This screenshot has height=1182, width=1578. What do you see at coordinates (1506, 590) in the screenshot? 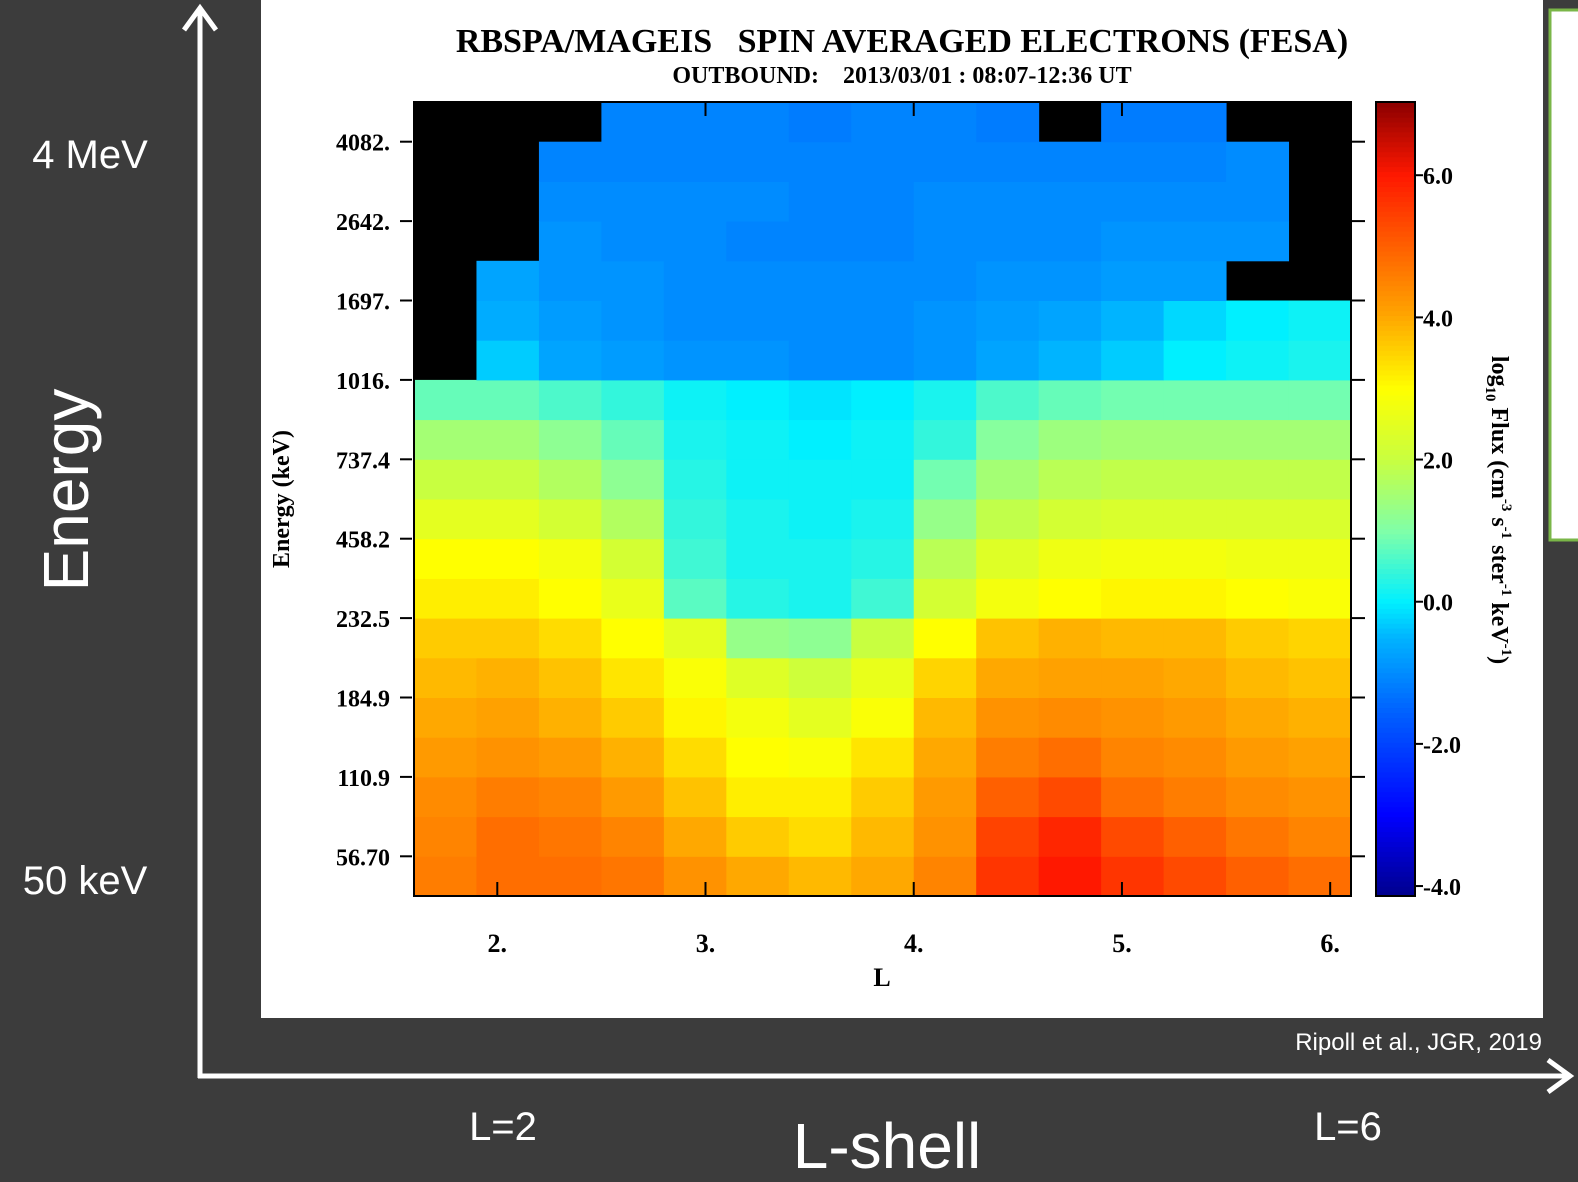
I see `superscript: -1` at bounding box center [1506, 590].